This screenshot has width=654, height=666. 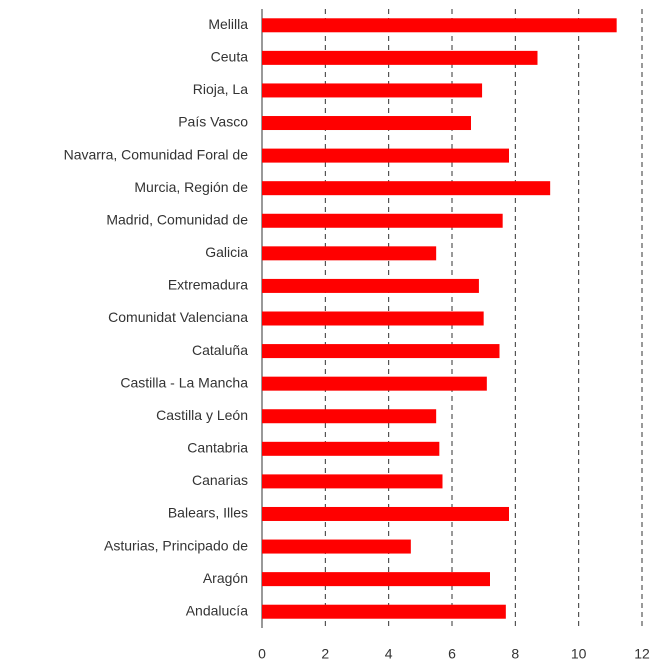 What do you see at coordinates (220, 89) in the screenshot?
I see `y-tick-label: Rioja, La` at bounding box center [220, 89].